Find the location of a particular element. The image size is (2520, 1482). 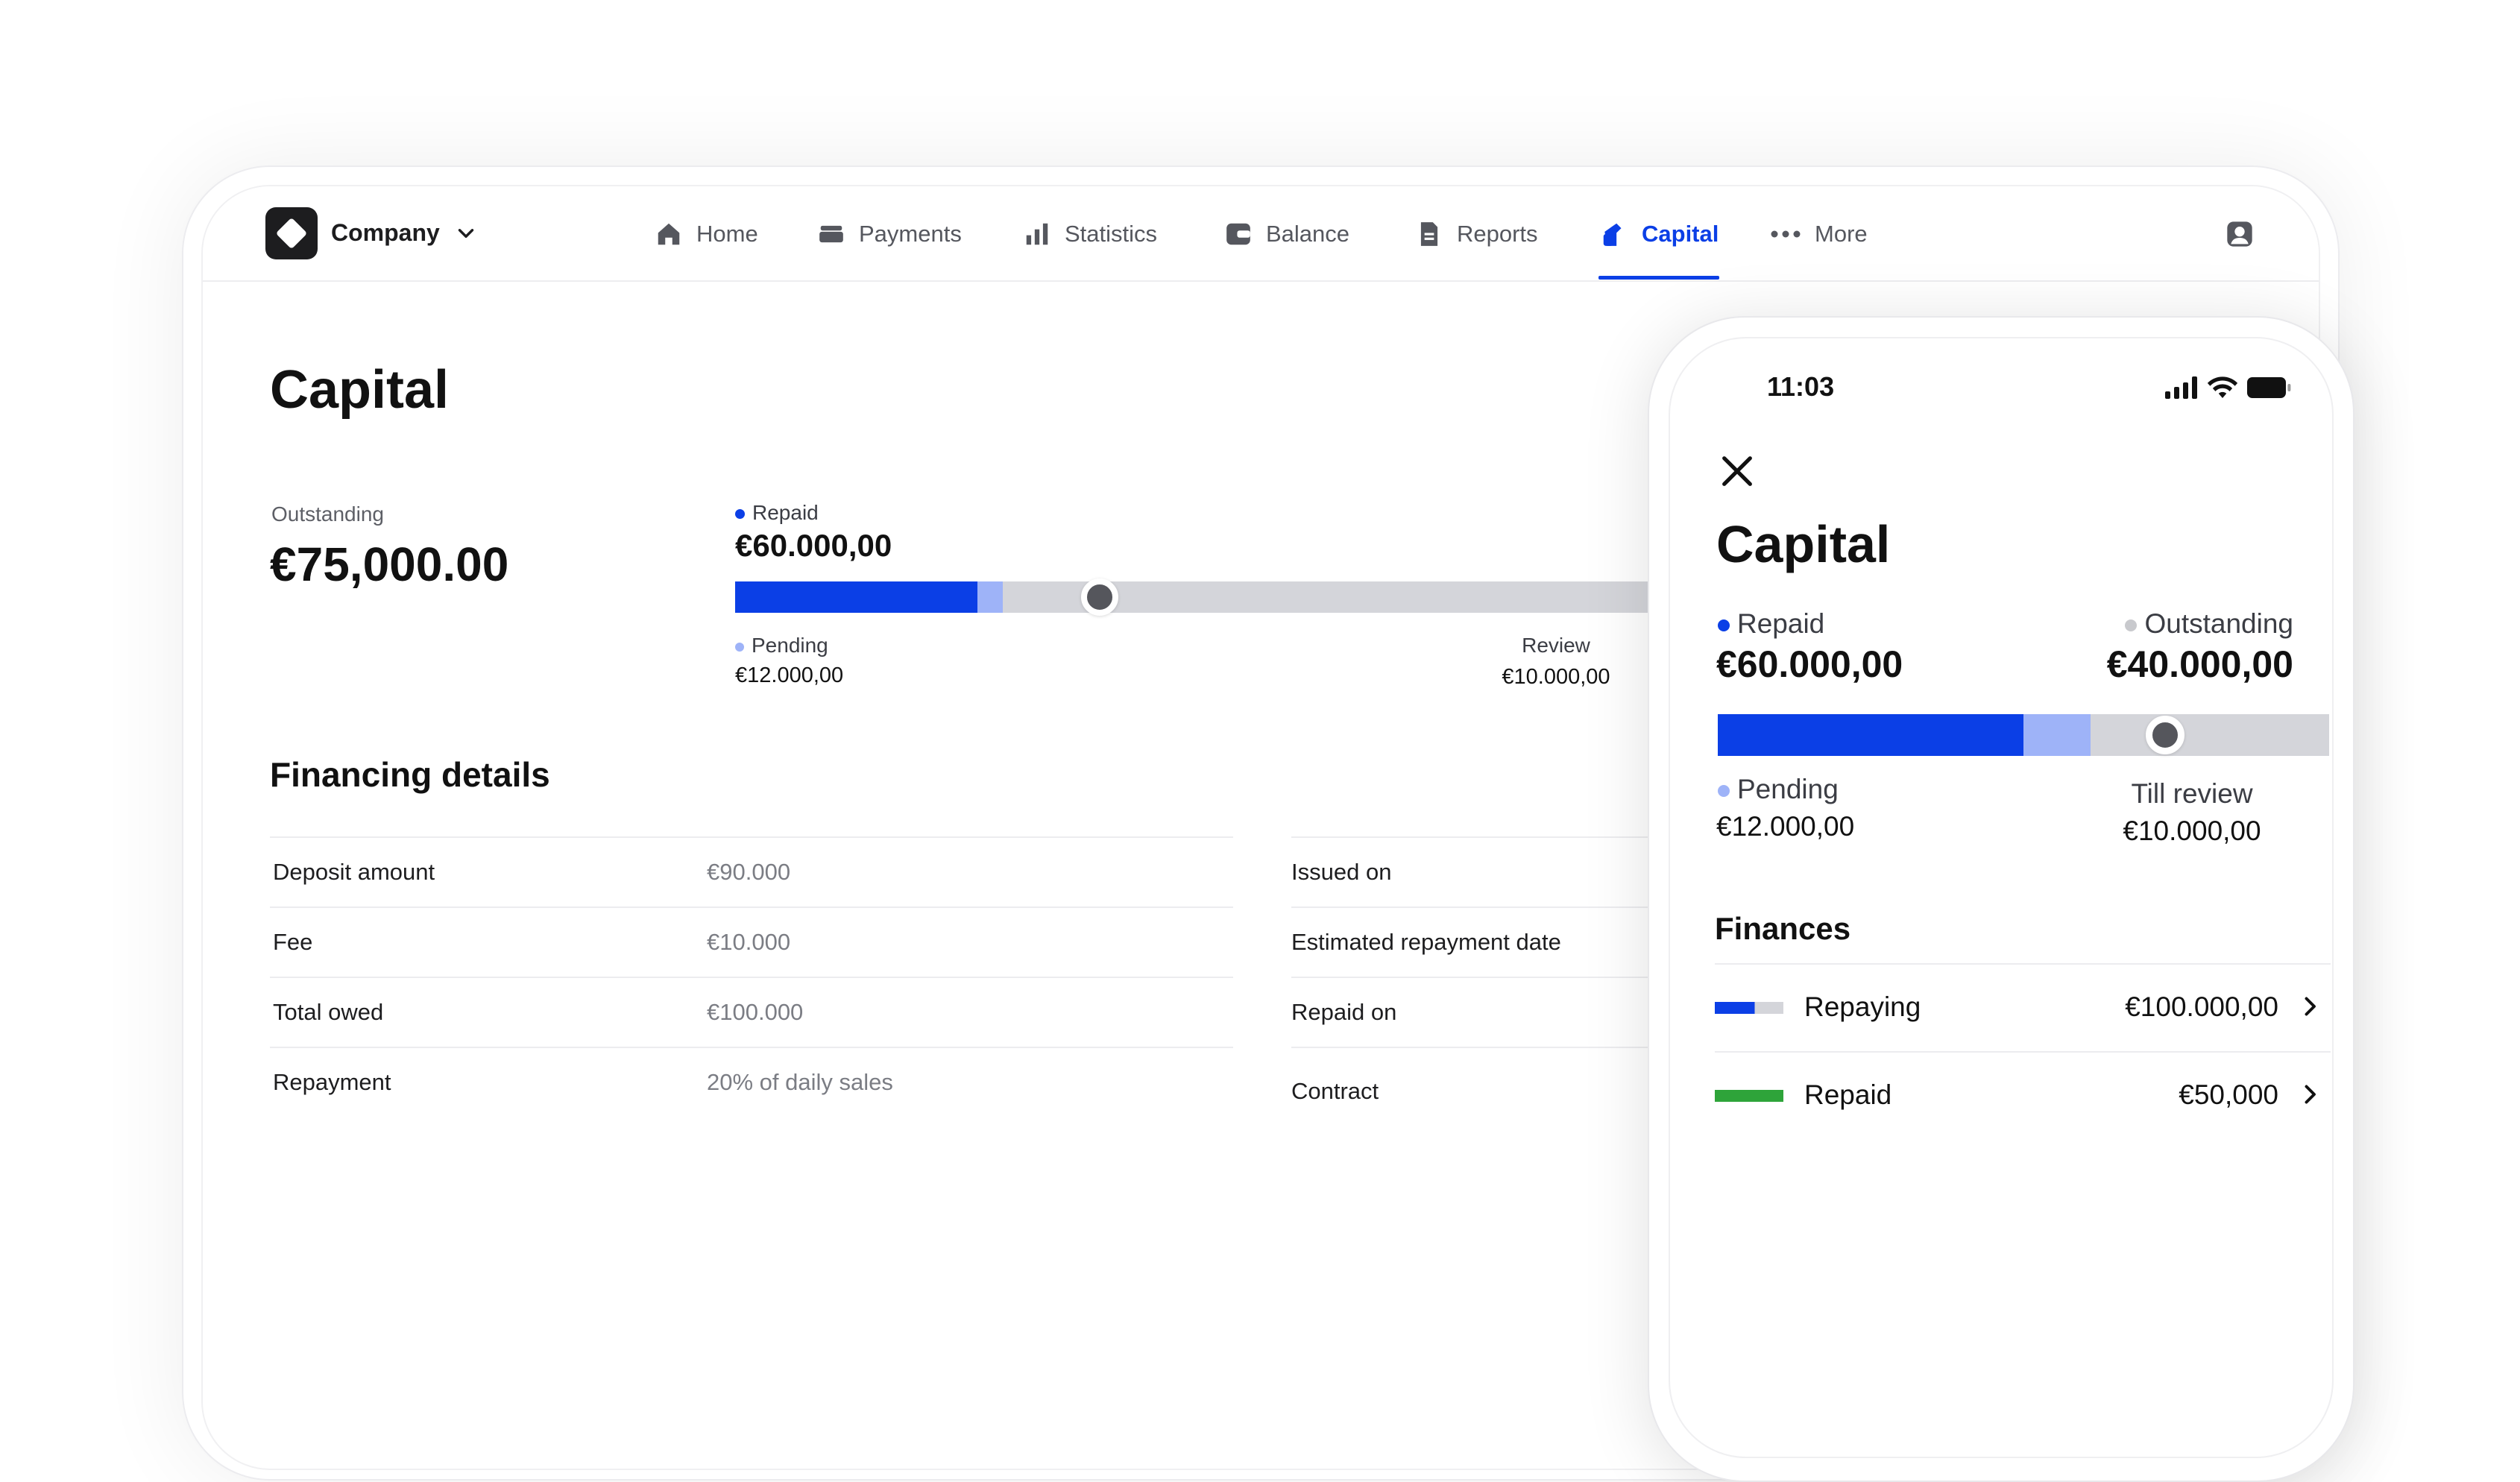

table-row: Estimated repayment date is located at coordinates (1485, 941).